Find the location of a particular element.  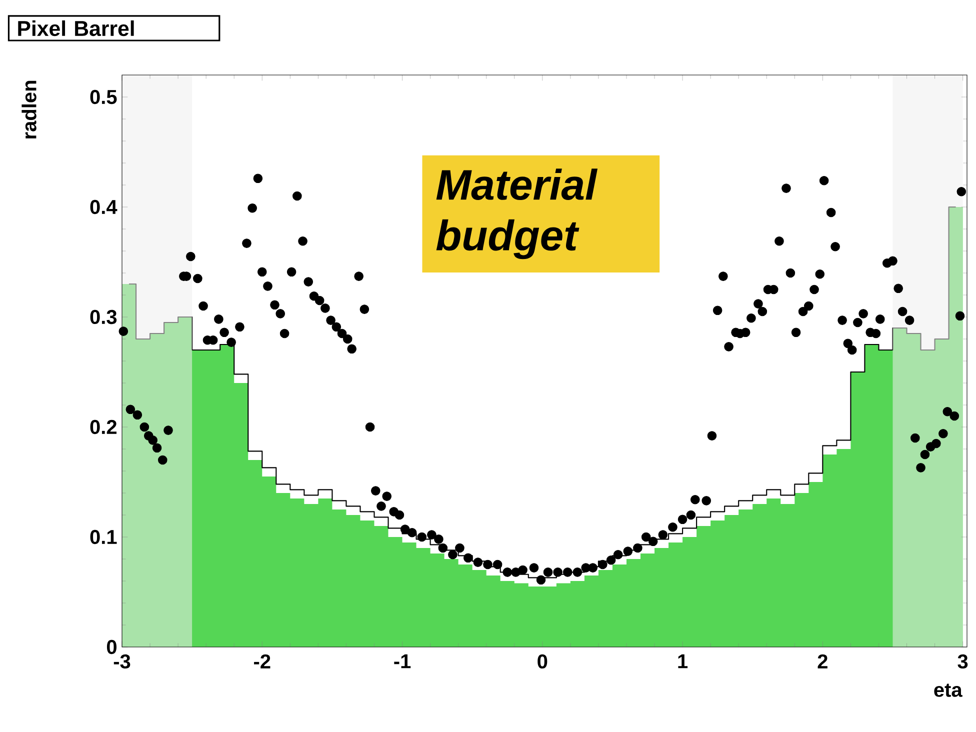

y-tick-label: 0.2 is located at coordinates (103, 427).